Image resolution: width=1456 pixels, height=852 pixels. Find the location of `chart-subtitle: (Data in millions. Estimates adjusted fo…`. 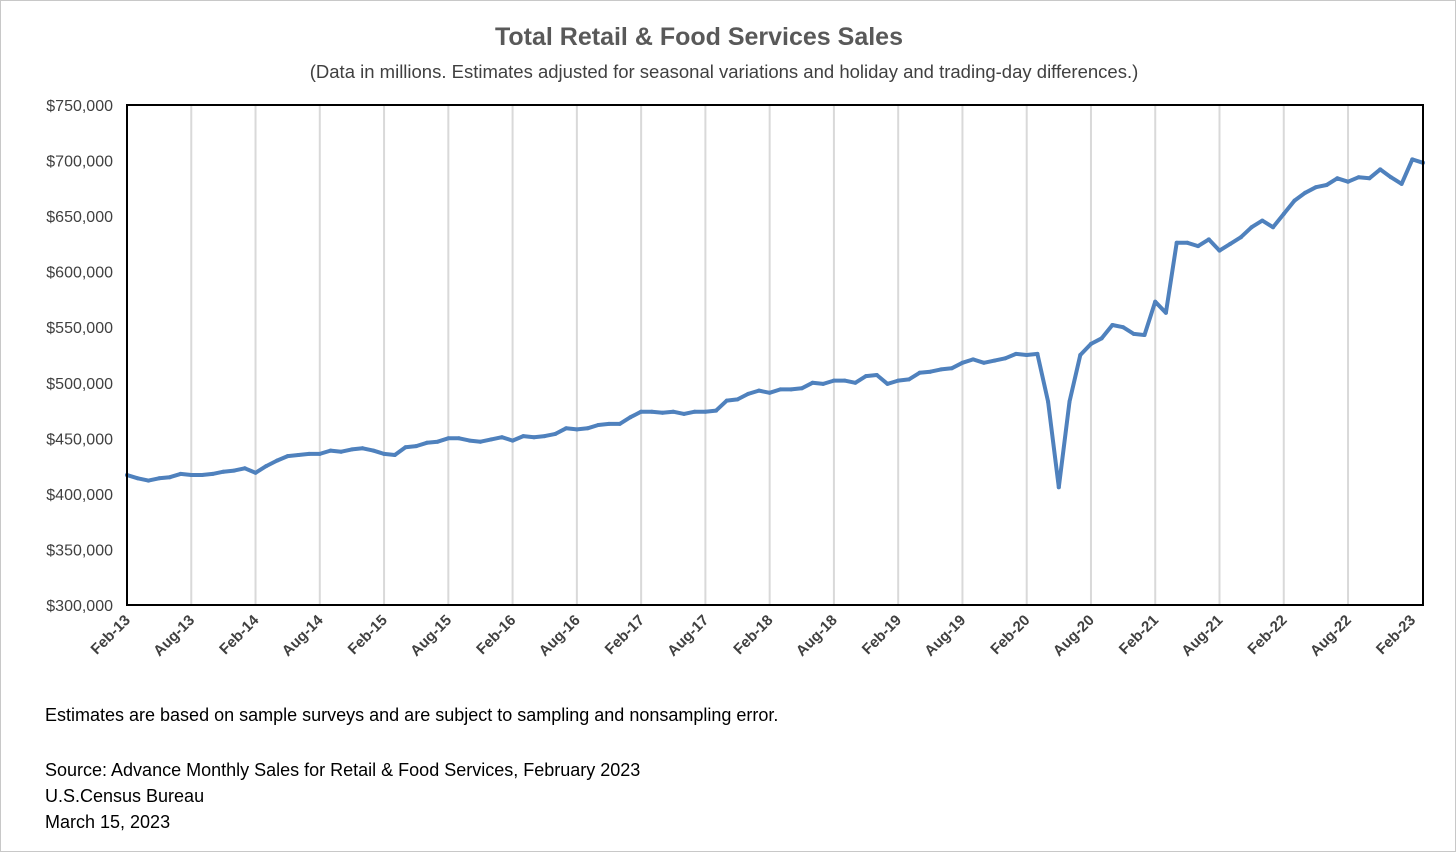

chart-subtitle: (Data in millions. Estimates adjusted fo… is located at coordinates (724, 71).